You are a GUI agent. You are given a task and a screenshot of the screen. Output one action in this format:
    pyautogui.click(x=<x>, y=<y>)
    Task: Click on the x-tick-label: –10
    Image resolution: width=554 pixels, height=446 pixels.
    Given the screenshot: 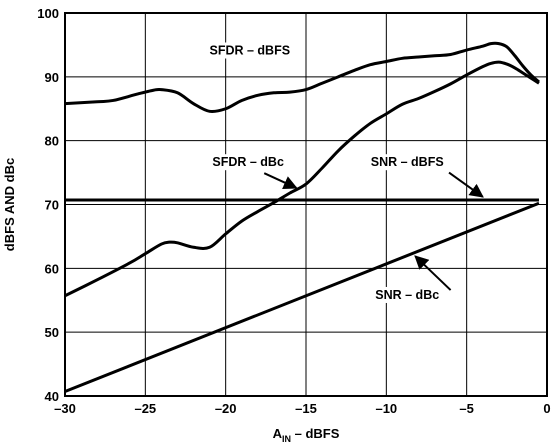 What is the action you would take?
    pyautogui.click(x=386, y=408)
    